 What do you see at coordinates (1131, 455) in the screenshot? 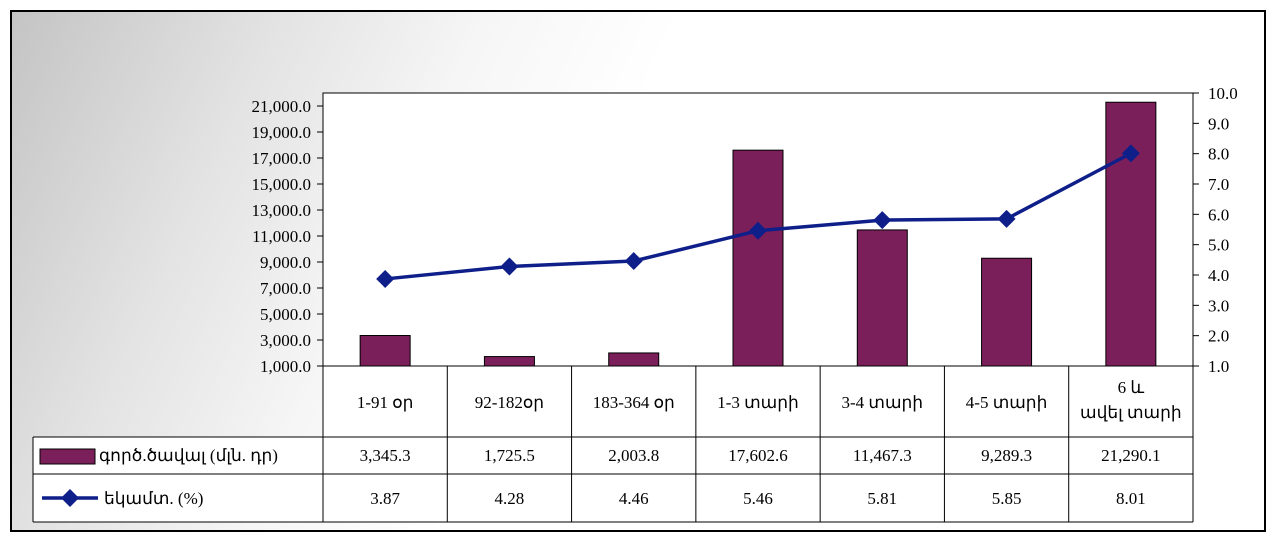
I see `table-cell-volume: 21,290.1` at bounding box center [1131, 455].